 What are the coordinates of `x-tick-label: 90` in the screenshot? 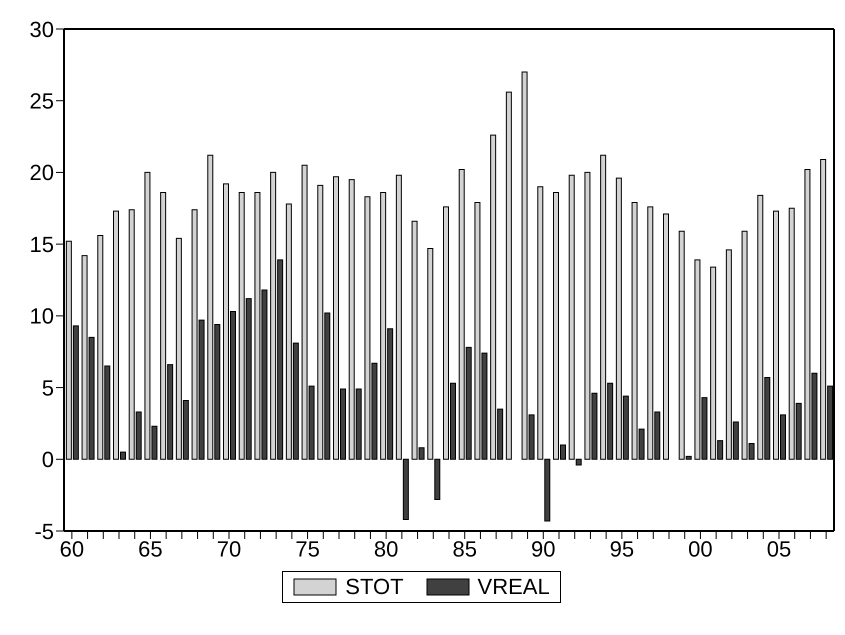 It's located at (543, 549).